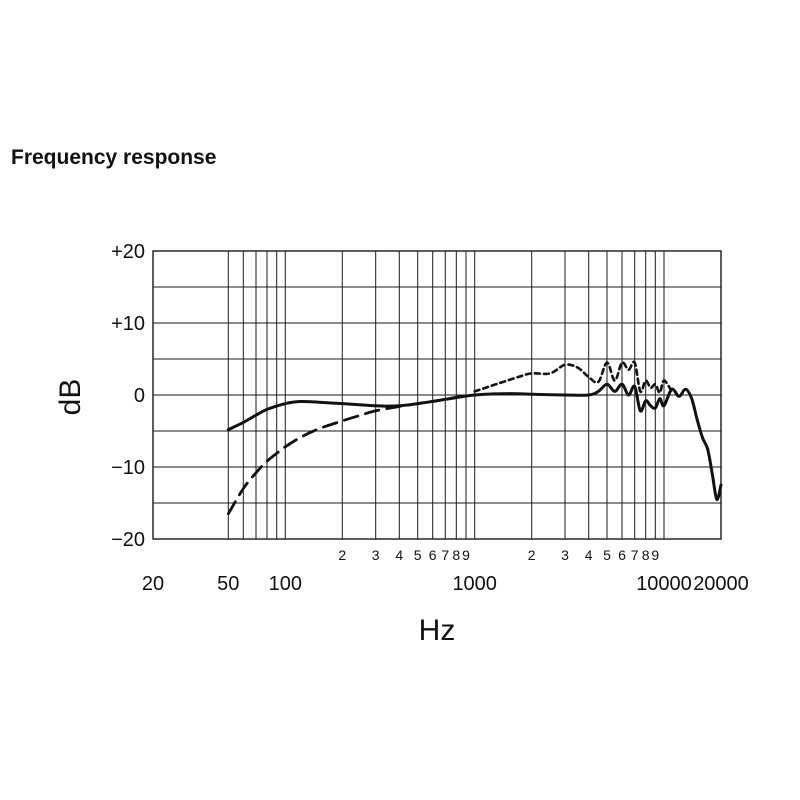 The width and height of the screenshot is (800, 800). I want to click on curve-solid, so click(474, 441).